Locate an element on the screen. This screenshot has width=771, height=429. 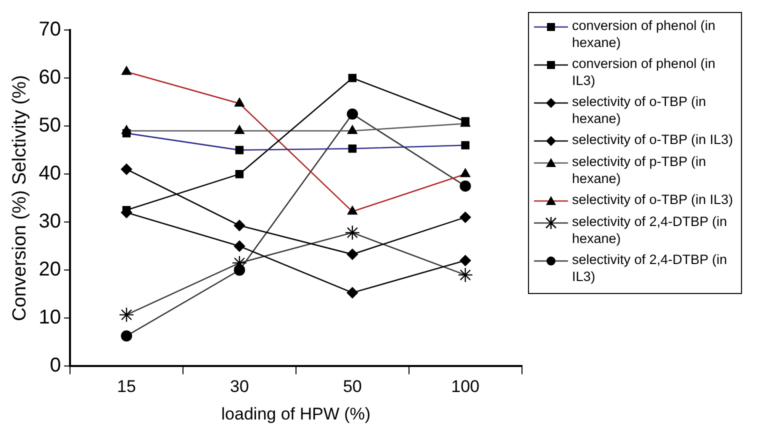
legend-label: selectivity of o-TBP (in hexane) is located at coordinates (640, 110).